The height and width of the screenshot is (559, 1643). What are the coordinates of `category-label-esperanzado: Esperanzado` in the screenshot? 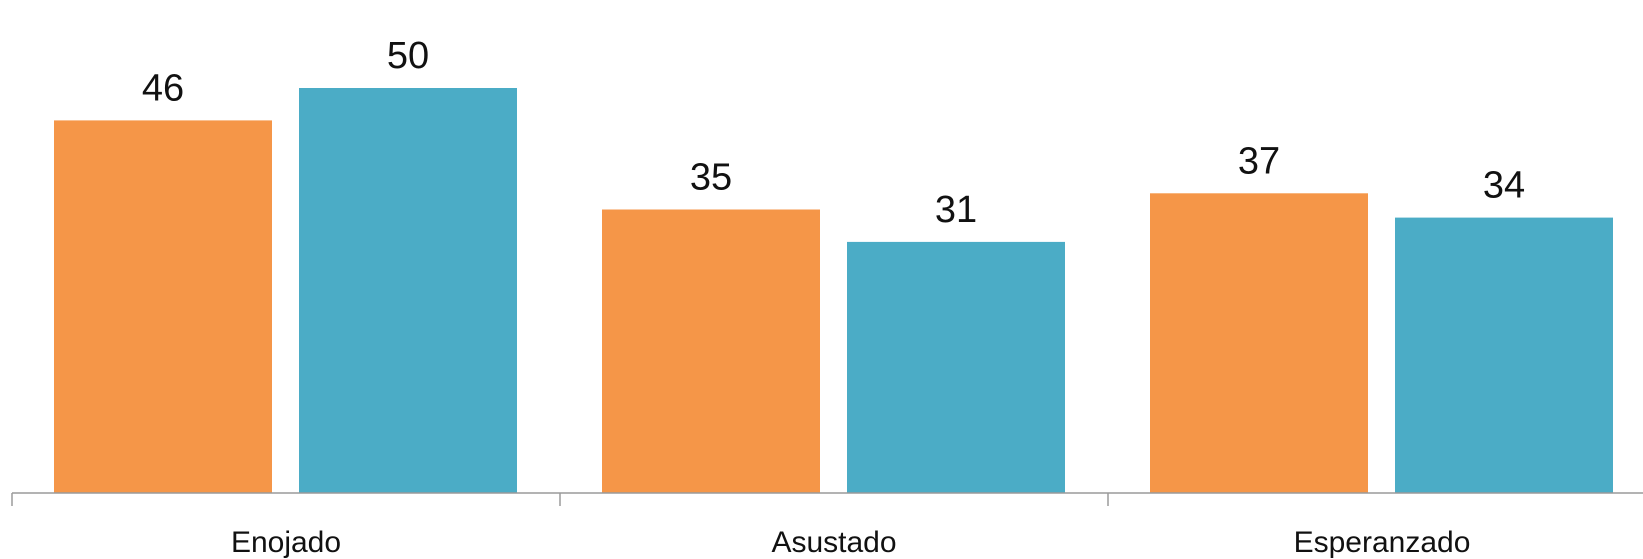 It's located at (1382, 542).